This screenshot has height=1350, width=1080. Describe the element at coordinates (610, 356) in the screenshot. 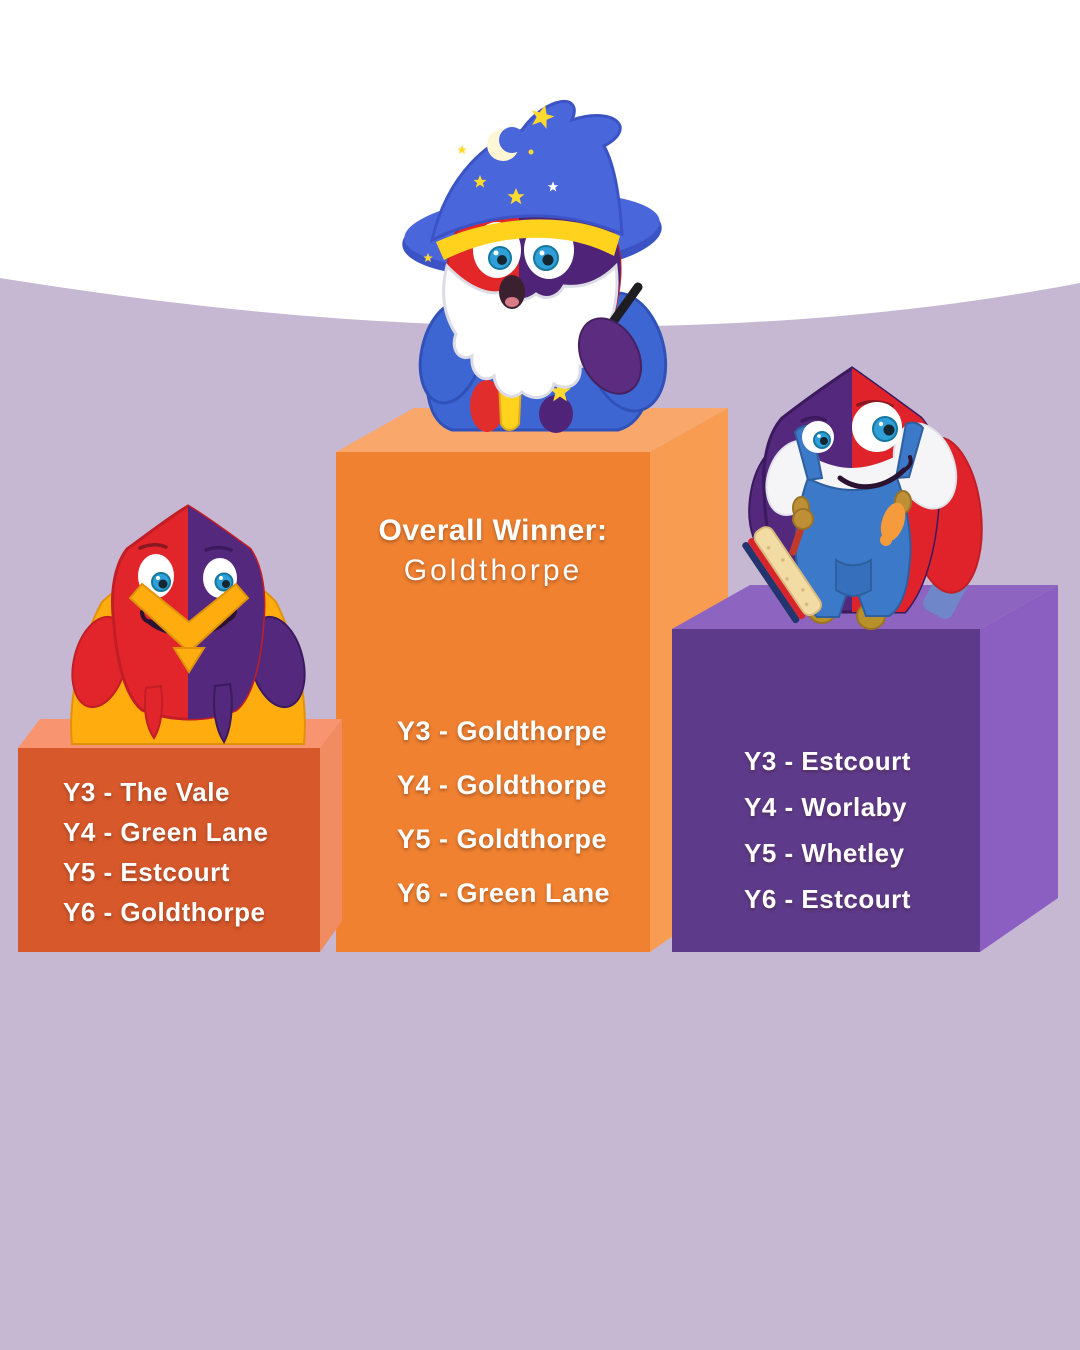

I see `wizard-hand` at that location.